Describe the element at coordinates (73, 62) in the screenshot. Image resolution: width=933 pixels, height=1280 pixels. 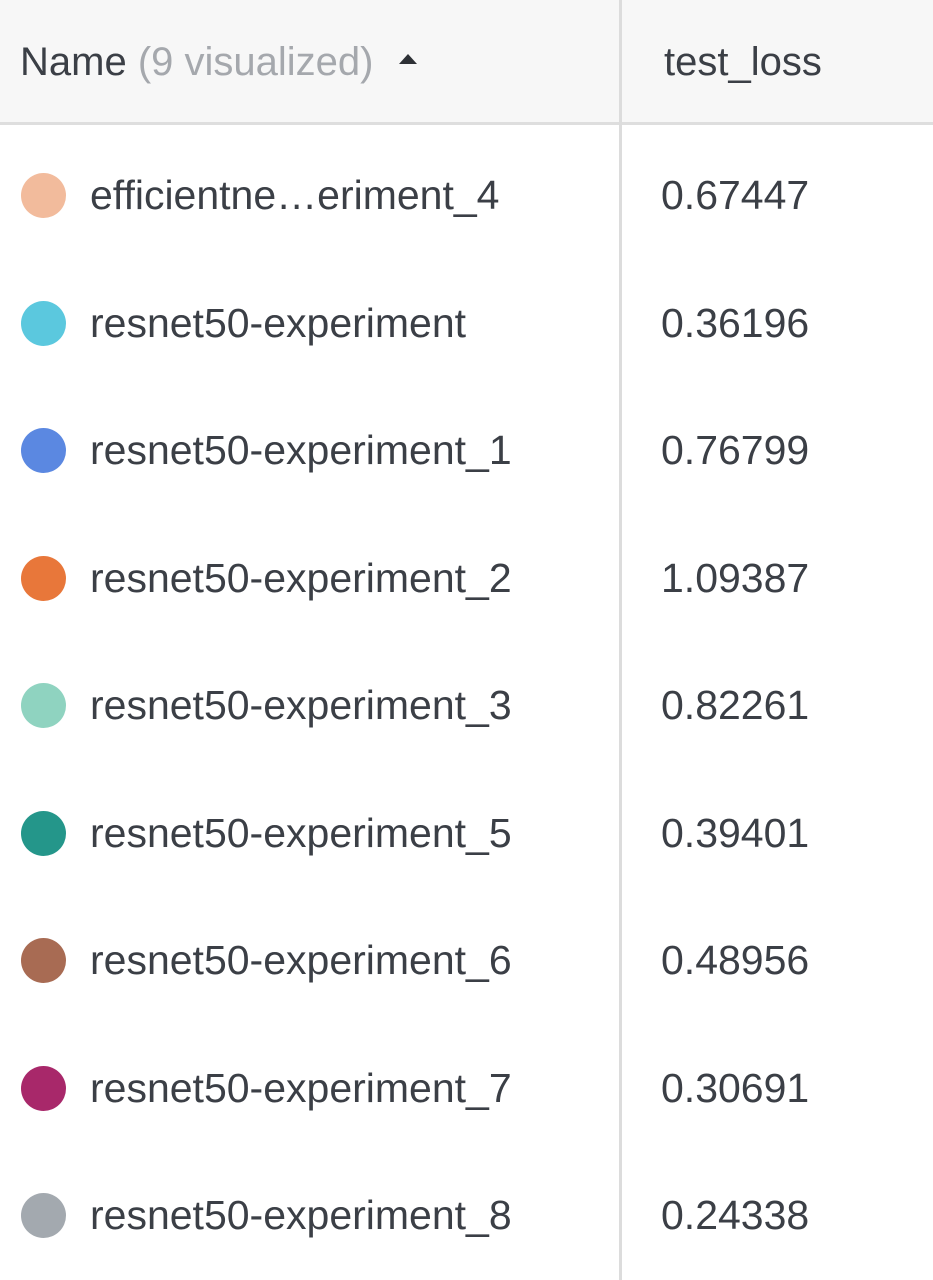
I see `name-column-title: Name` at that location.